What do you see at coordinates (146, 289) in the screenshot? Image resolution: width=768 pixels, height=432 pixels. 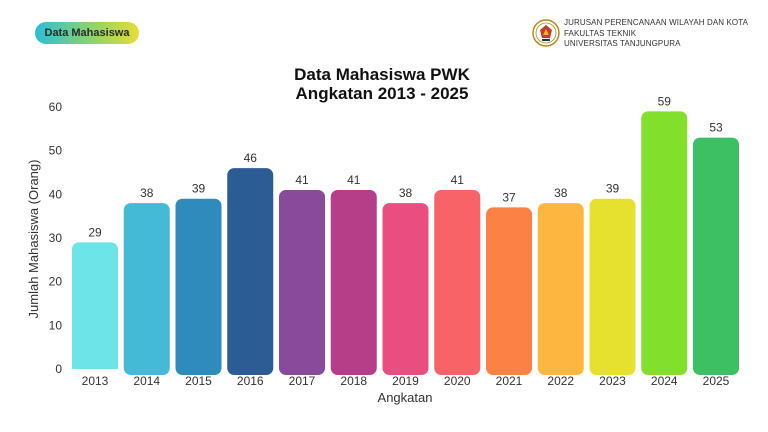 I see `bar-2014` at bounding box center [146, 289].